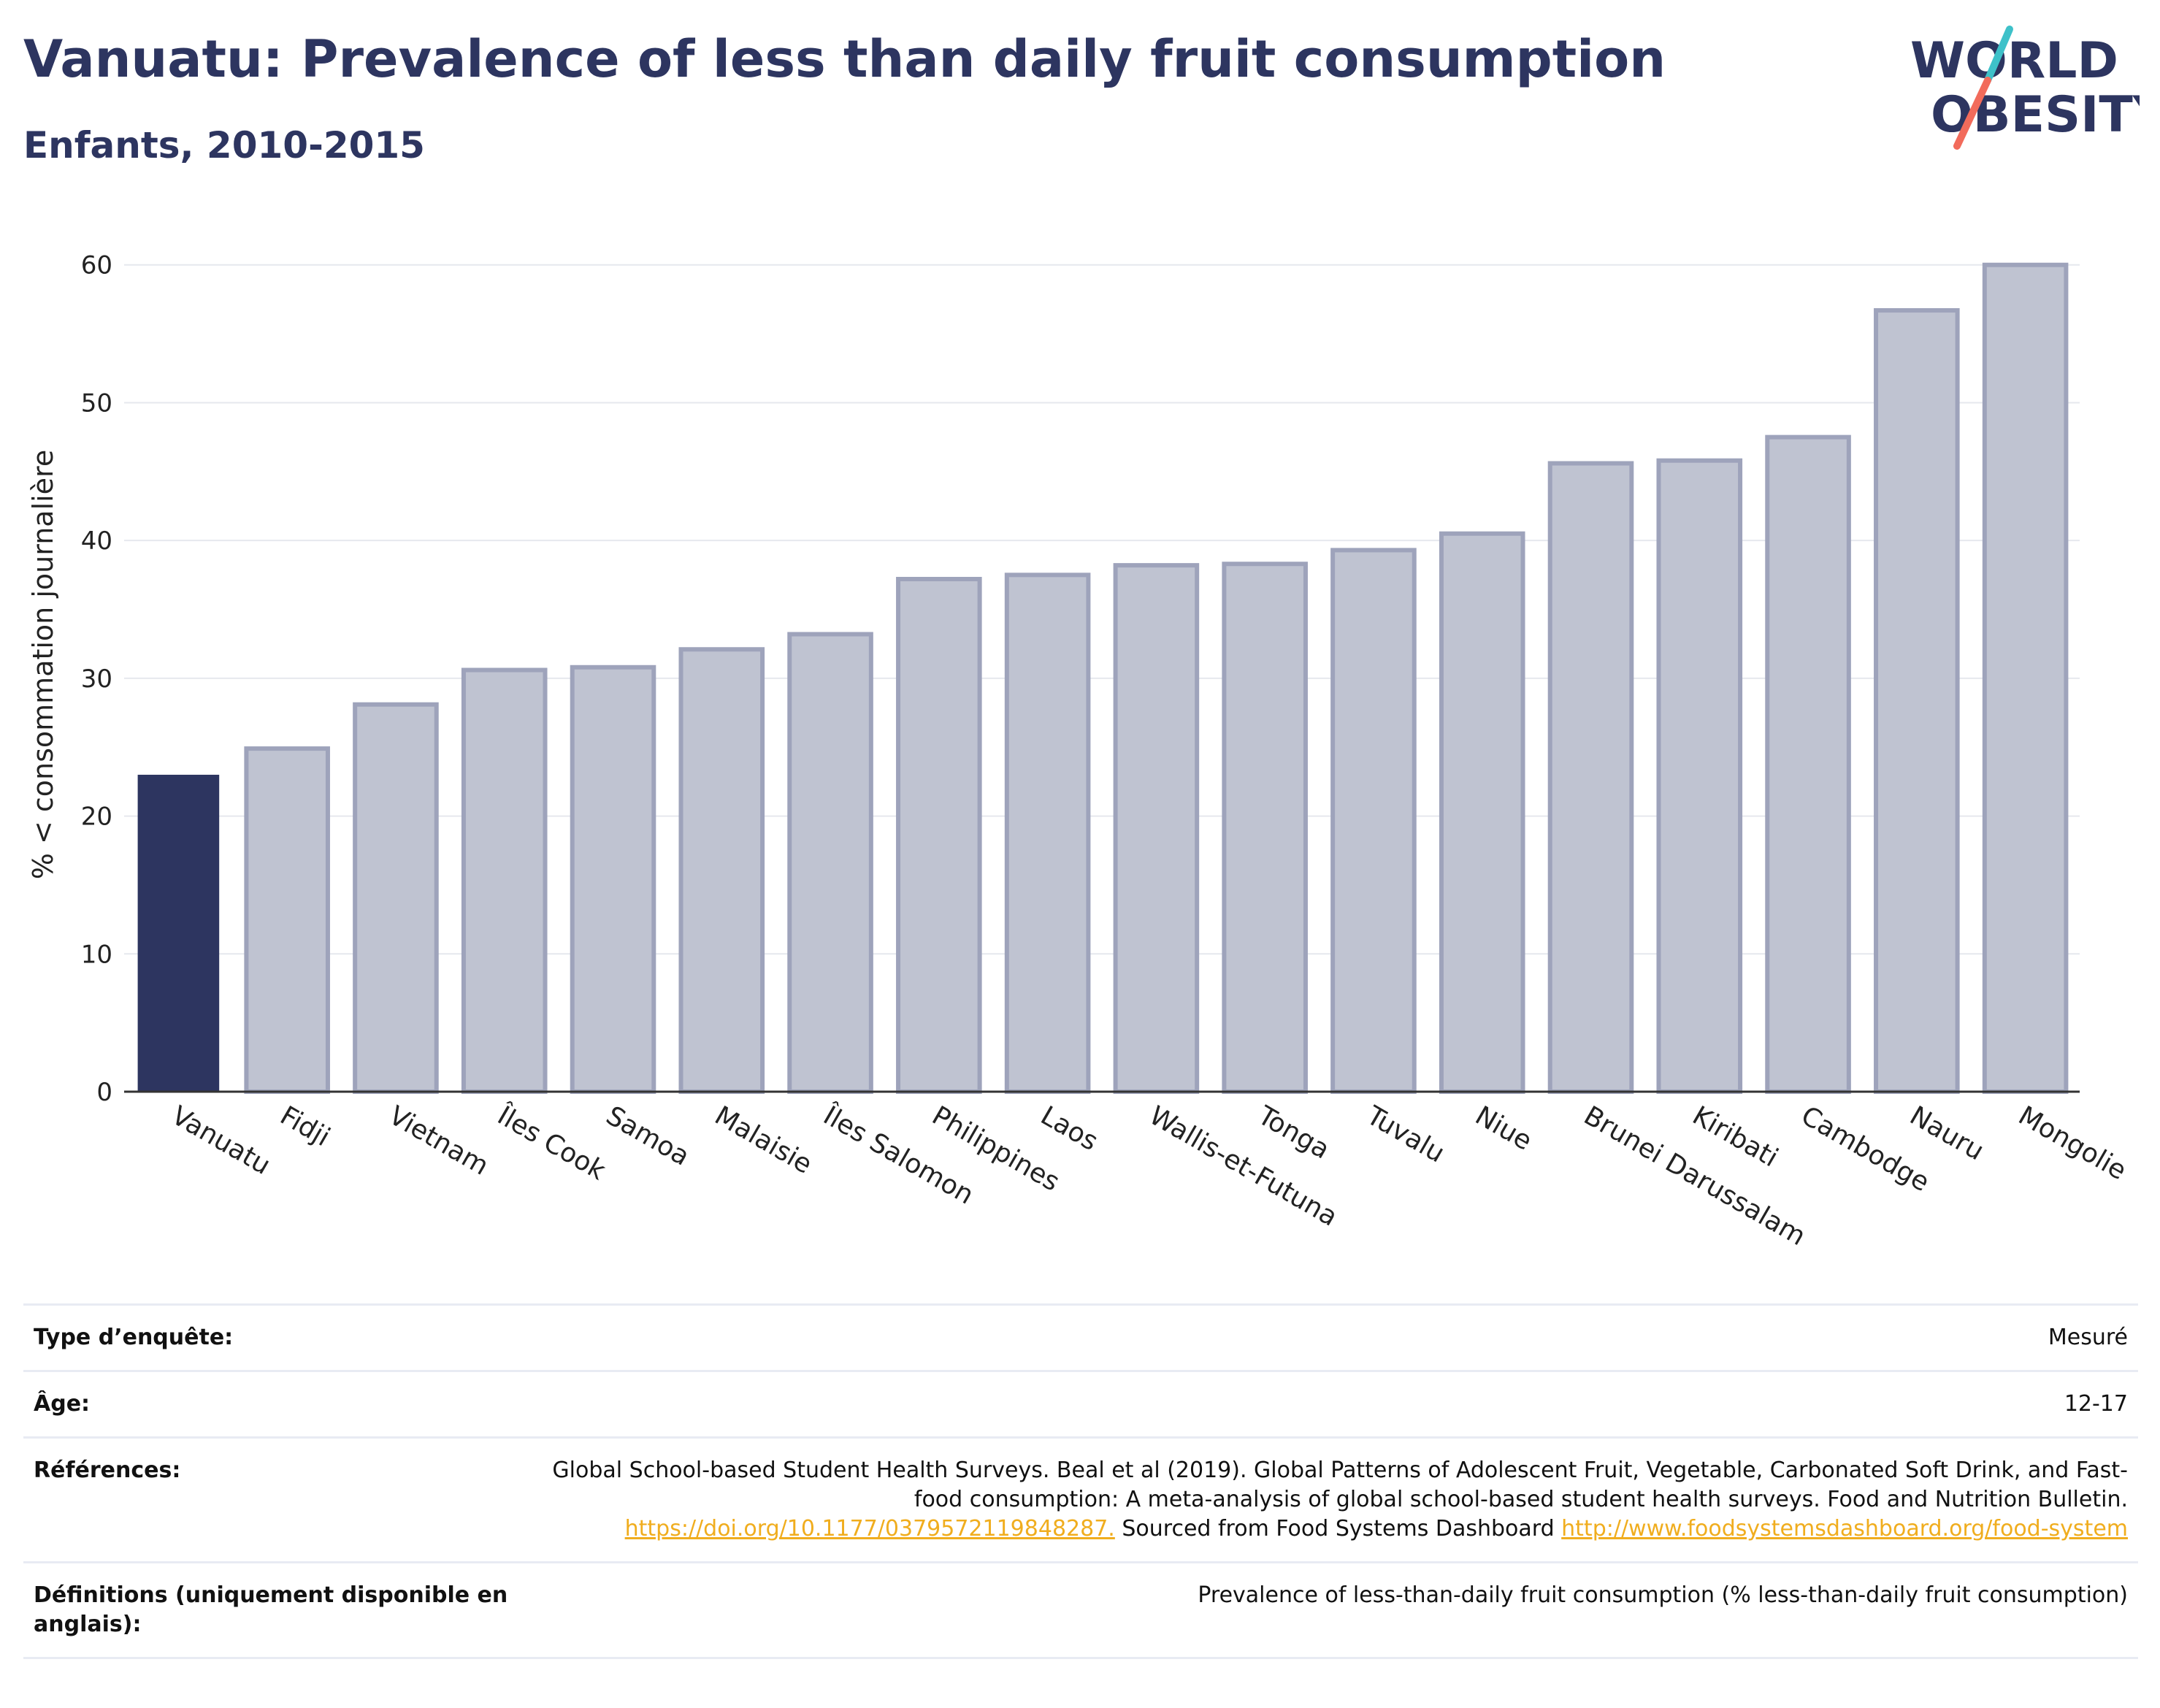  I want to click on y-tick-label: 60, so click(97, 265).